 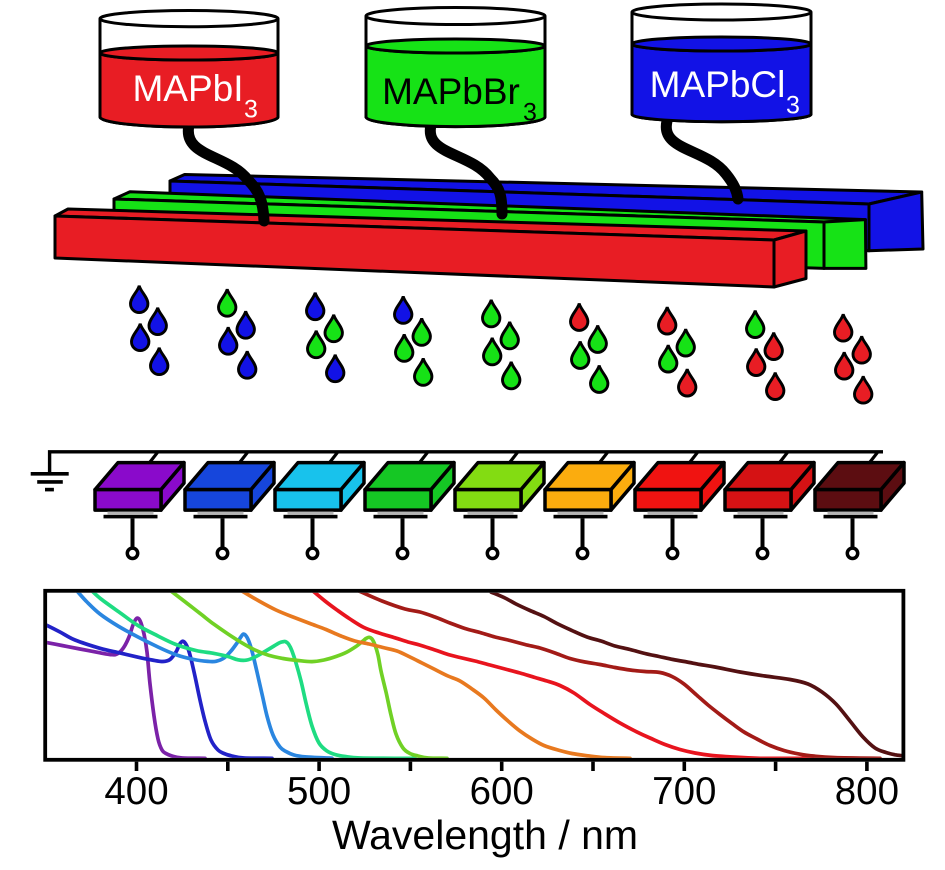 I want to click on svg-text: 800, so click(x=867, y=791).